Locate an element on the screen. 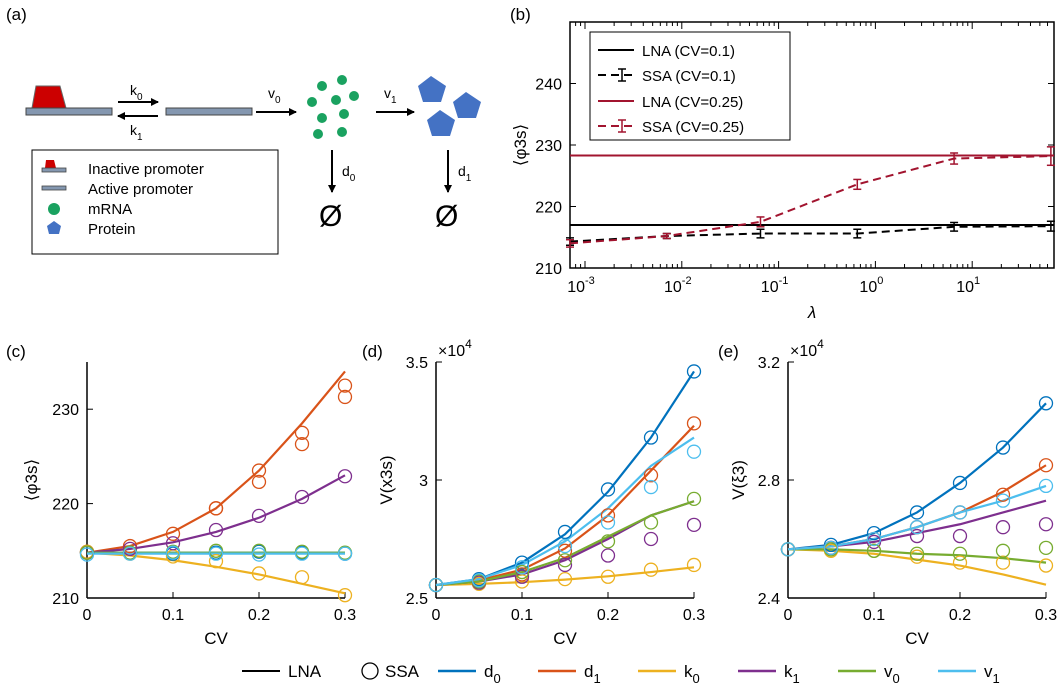 This screenshot has height=694, width=1058. chart-c-xlabel: CV is located at coordinates (216, 638).